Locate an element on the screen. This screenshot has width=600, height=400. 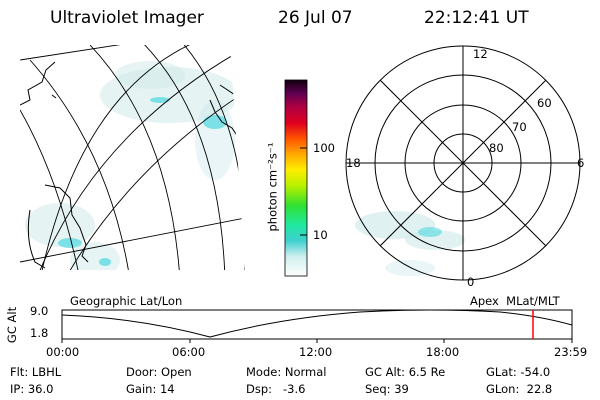
info-gain: Gain: 14 is located at coordinates (150, 389).